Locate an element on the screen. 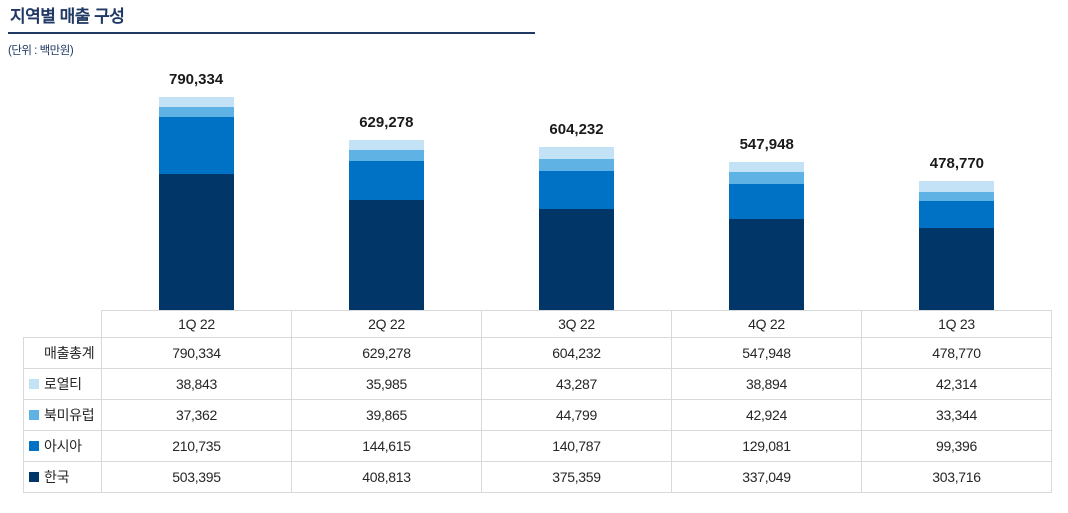  value-cell: 337,049 is located at coordinates (766, 477).